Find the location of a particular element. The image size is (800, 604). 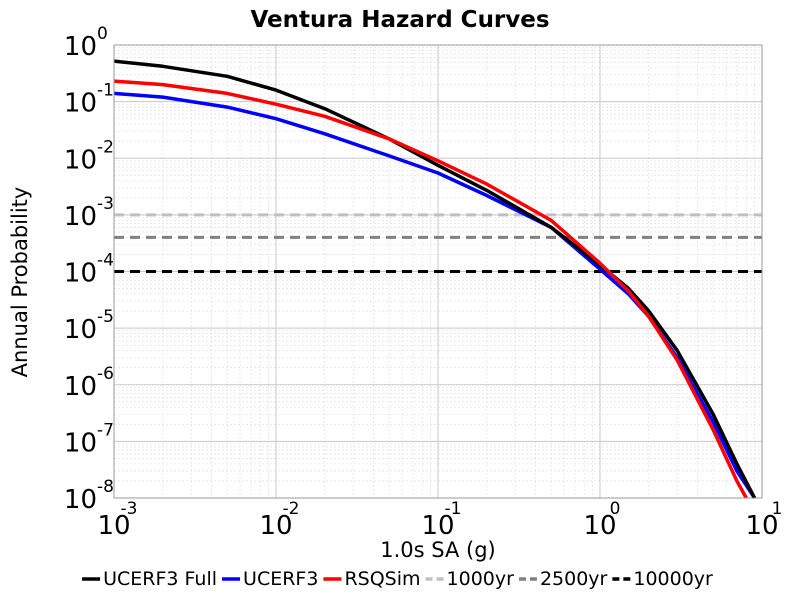

y-tick-exponent: -1 is located at coordinates (105, 91).